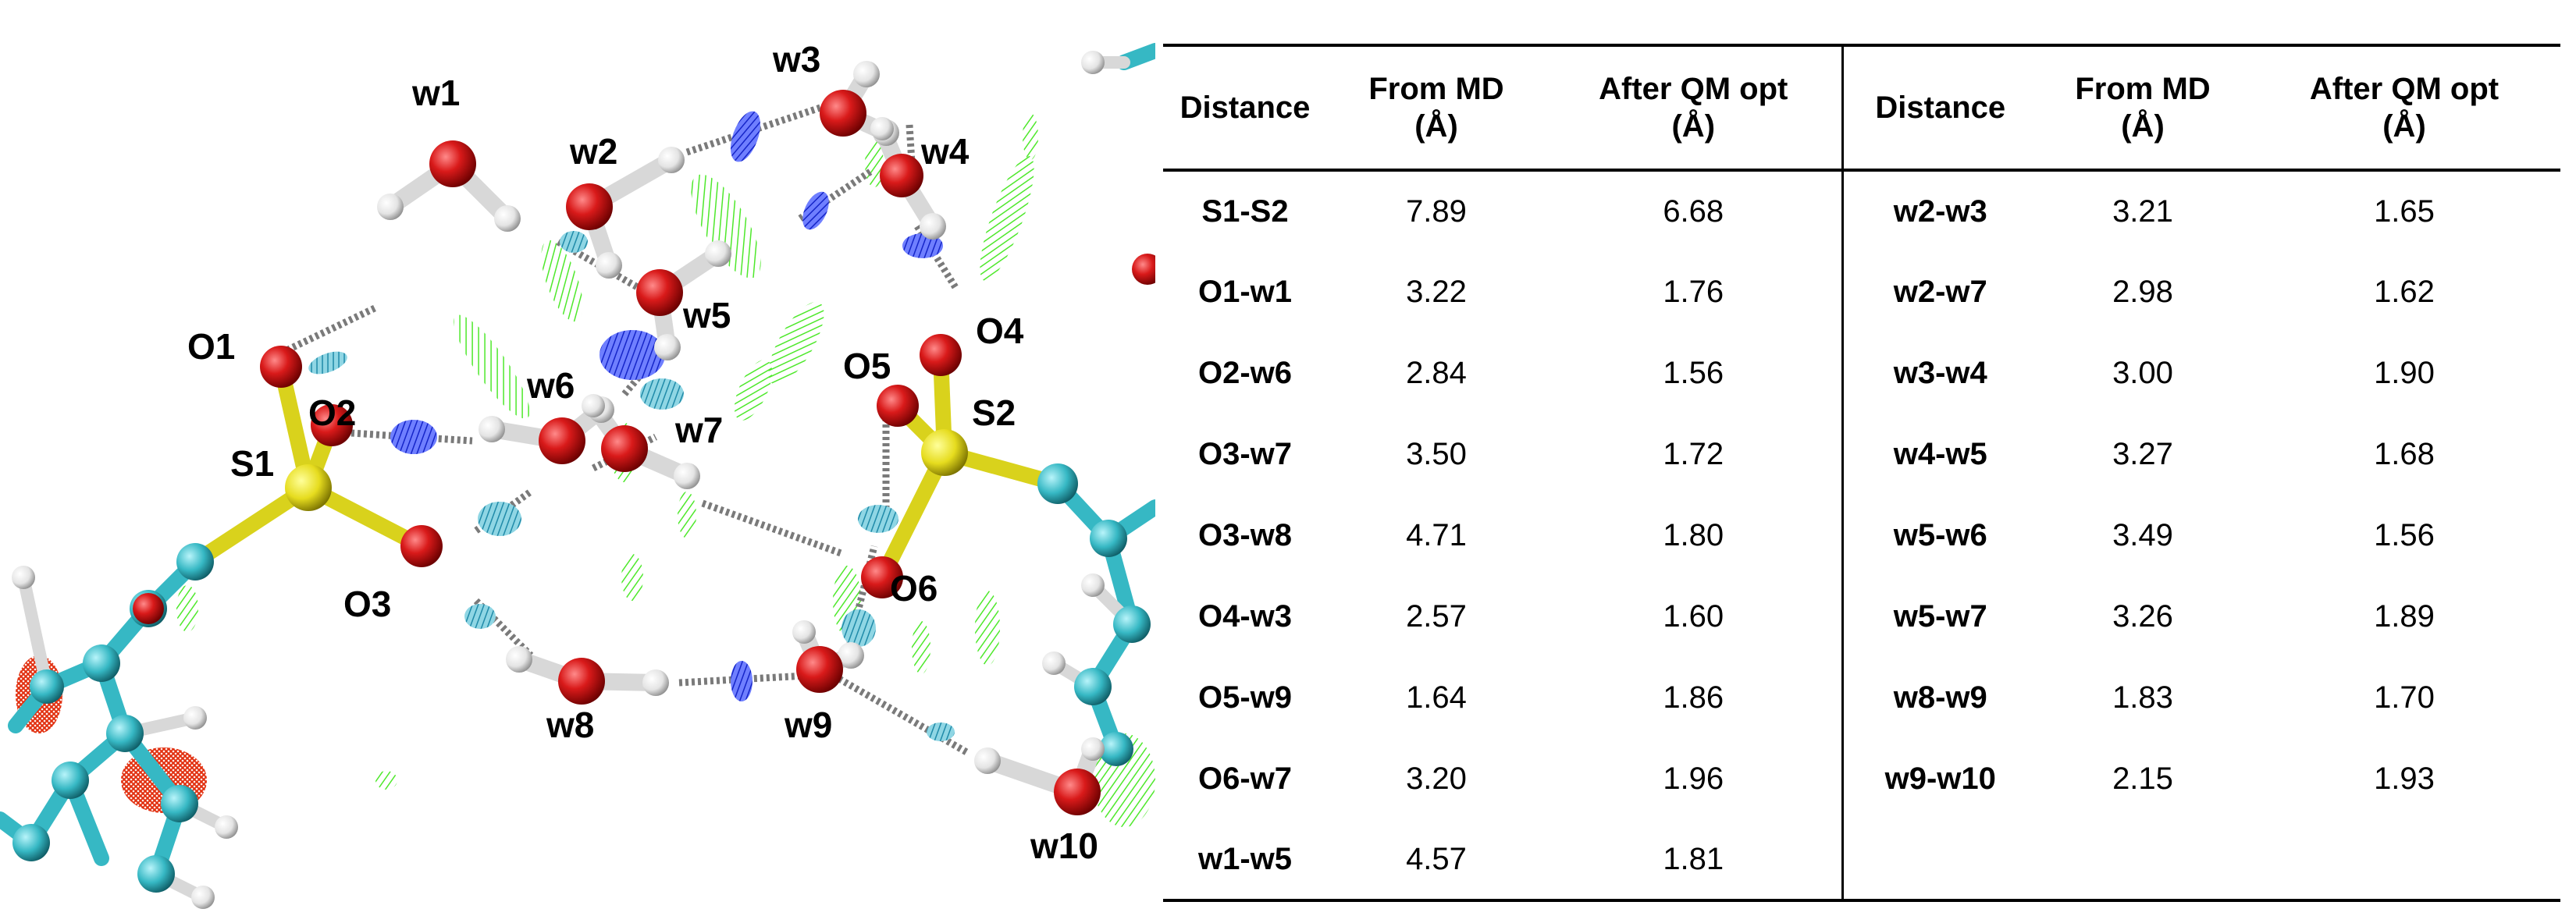  What do you see at coordinates (1694, 107) in the screenshot?
I see `header-after-qm-left: After QM opt (Å)` at bounding box center [1694, 107].